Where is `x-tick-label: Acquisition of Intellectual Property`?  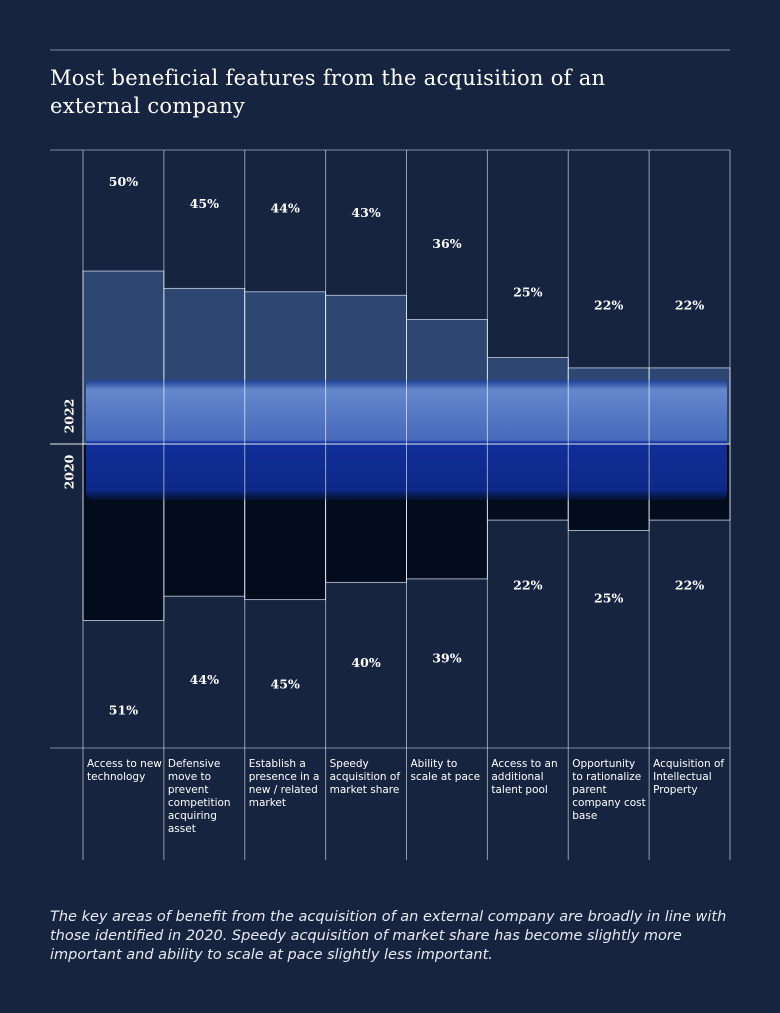
x-tick-label: Acquisition of Intellectual Property is located at coordinates (689, 777).